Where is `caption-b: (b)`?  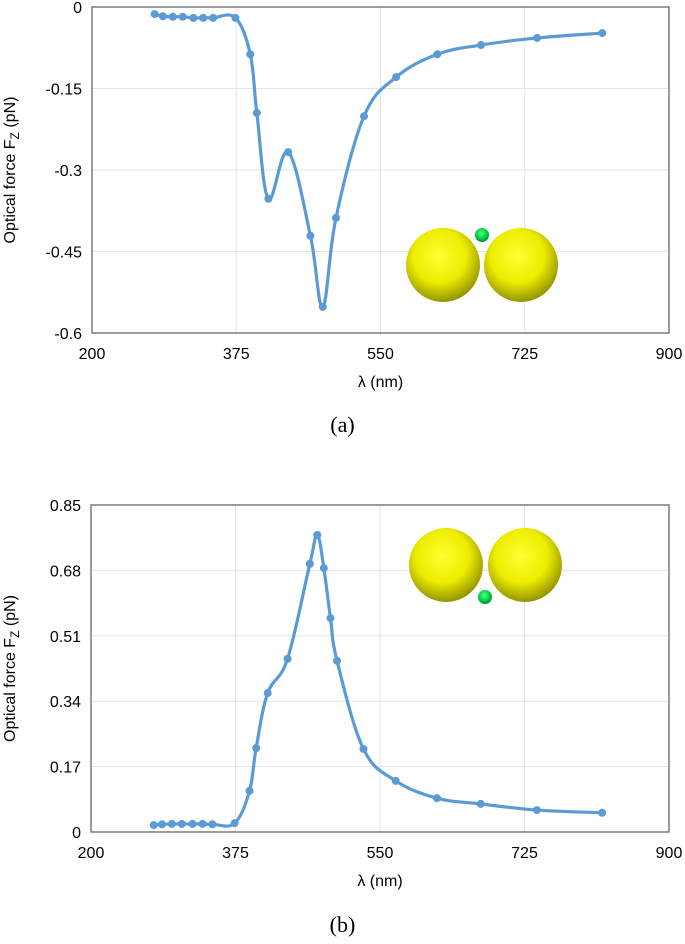 caption-b: (b) is located at coordinates (342, 924).